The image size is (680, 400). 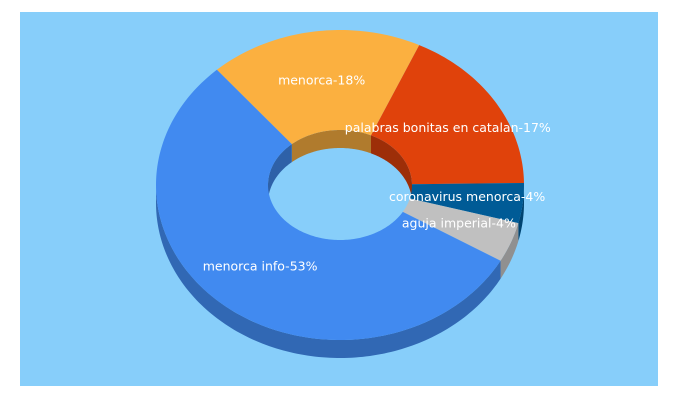 What do you see at coordinates (321, 80) in the screenshot?
I see `slice-label: menorca-18%` at bounding box center [321, 80].